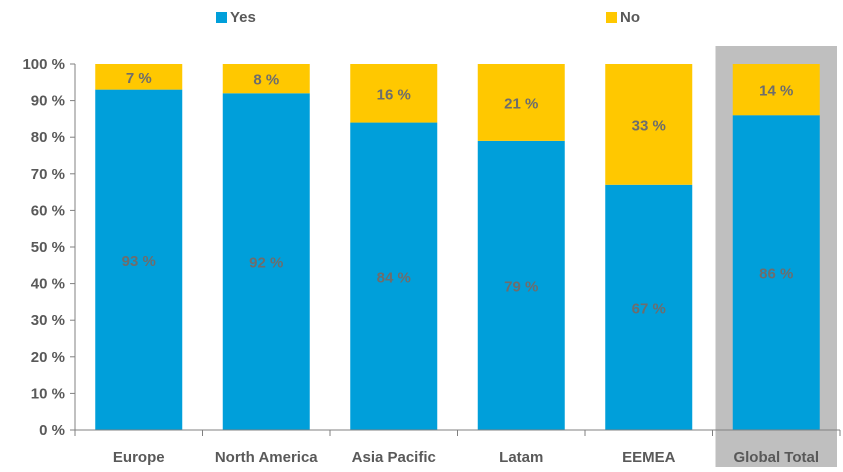 The height and width of the screenshot is (472, 843). I want to click on data-label-no-europe: 7 %, so click(139, 78).